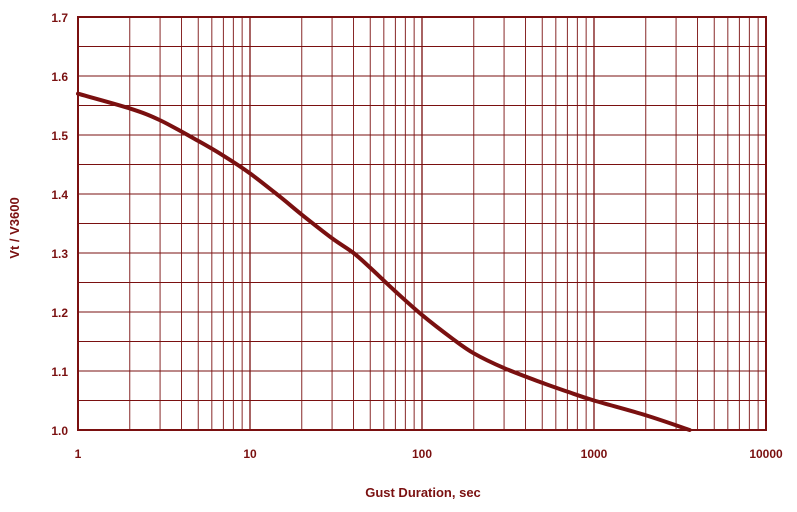  What do you see at coordinates (59, 372) in the screenshot?
I see `y-tick-label: 1.1` at bounding box center [59, 372].